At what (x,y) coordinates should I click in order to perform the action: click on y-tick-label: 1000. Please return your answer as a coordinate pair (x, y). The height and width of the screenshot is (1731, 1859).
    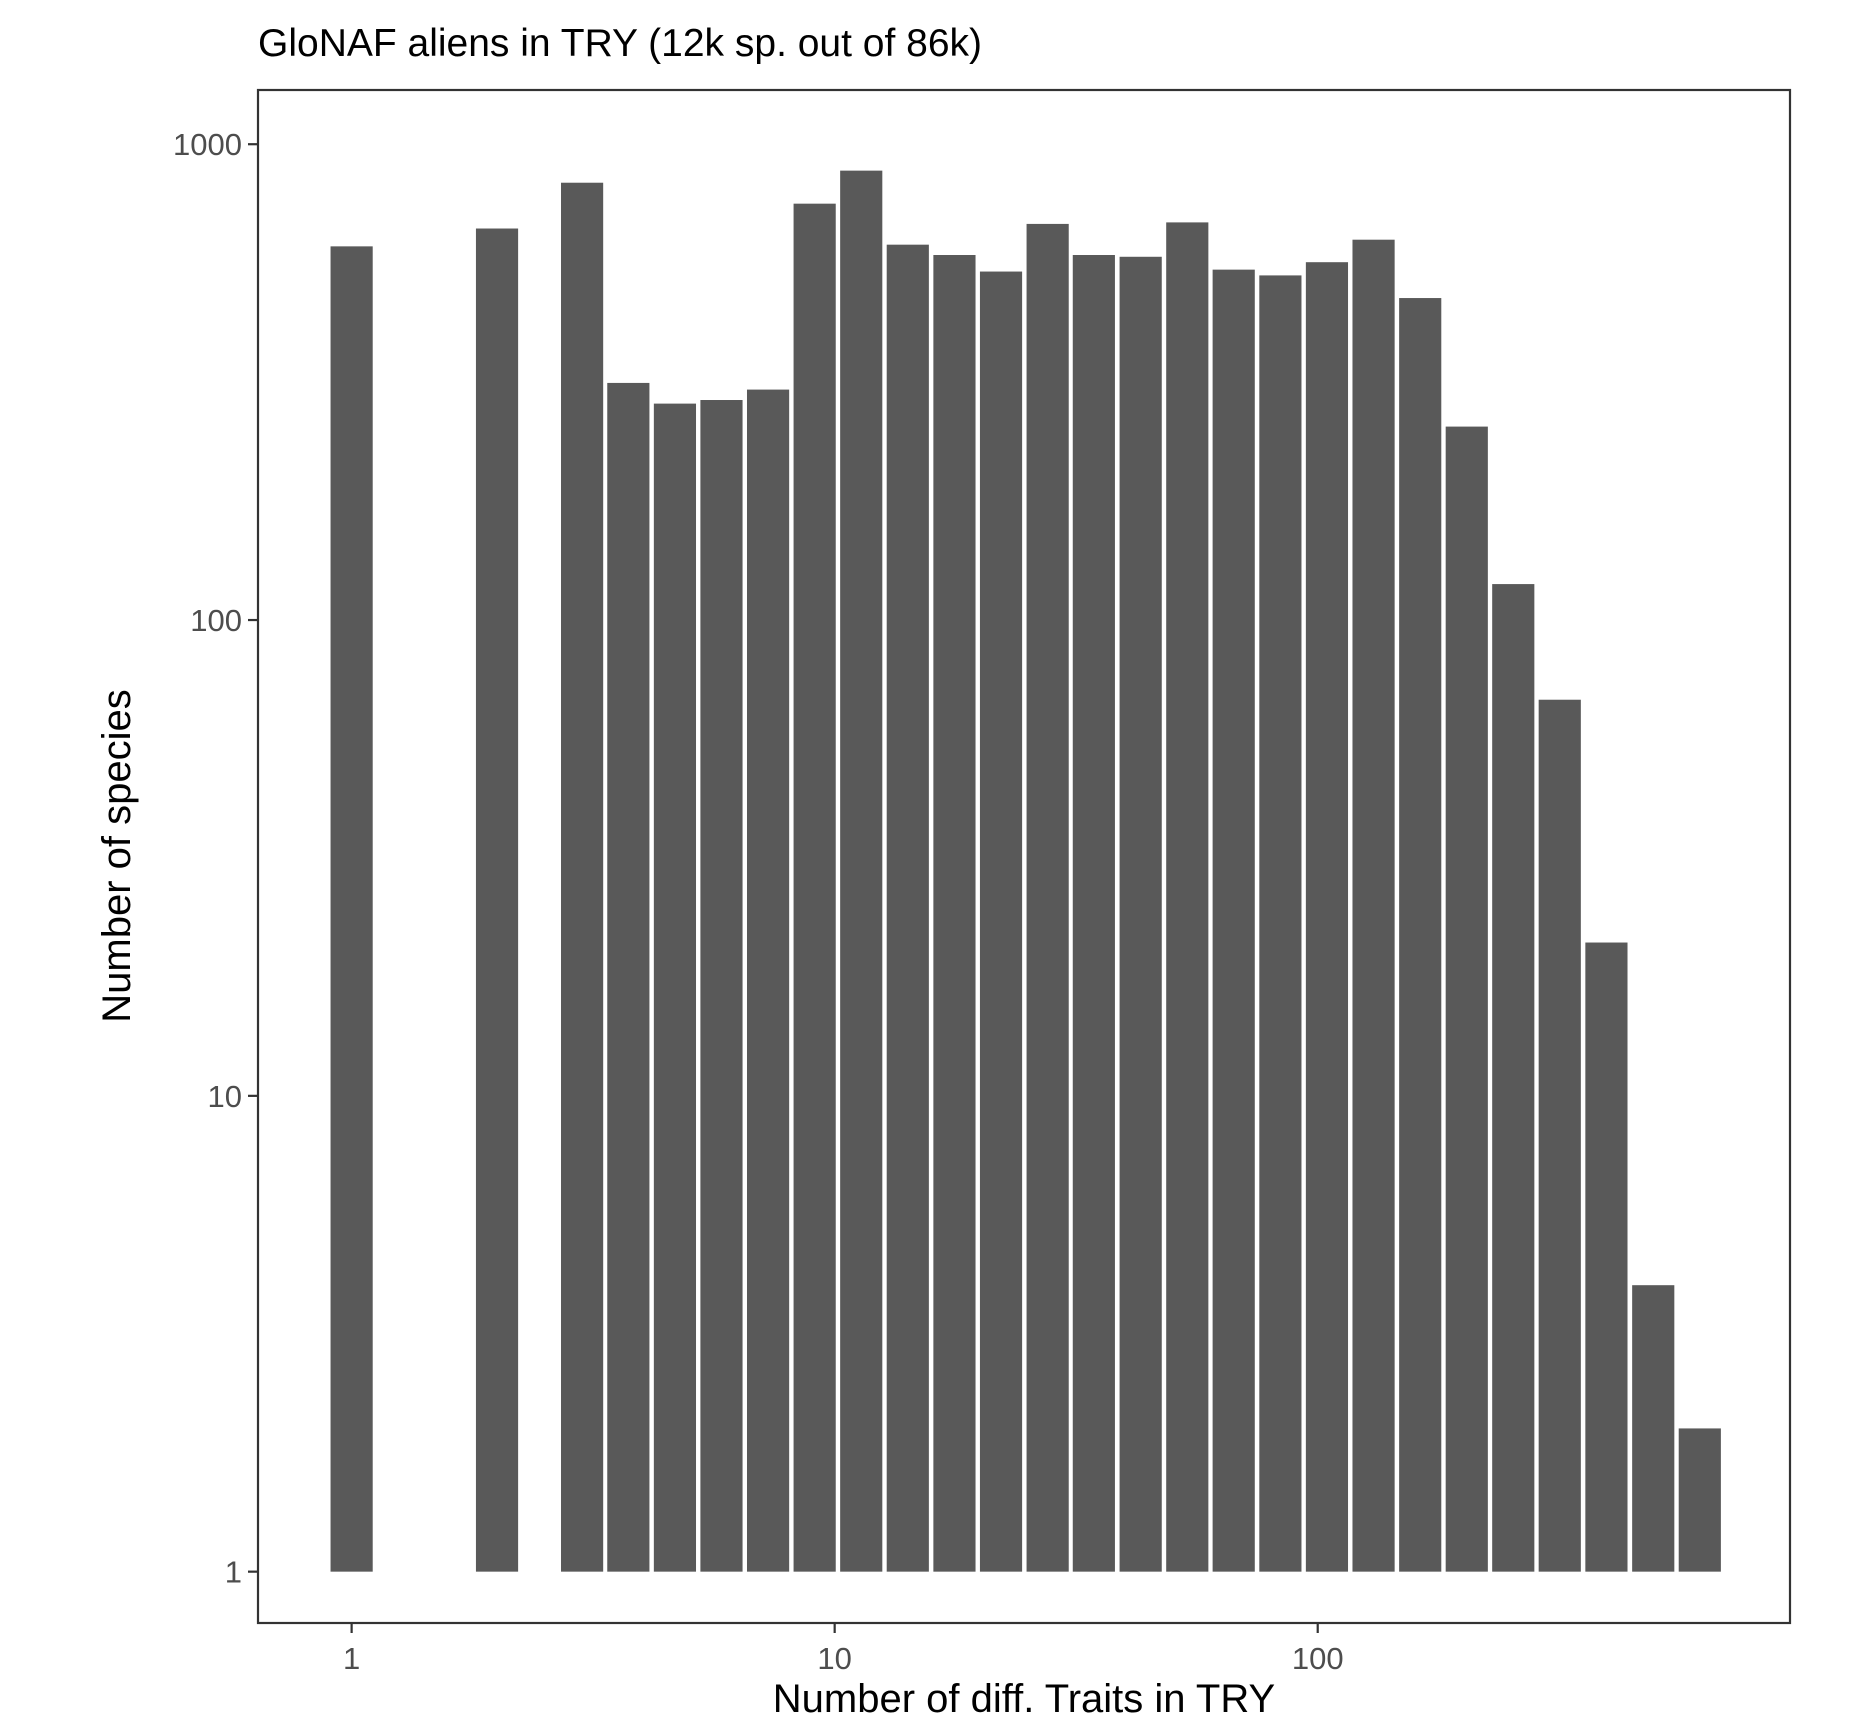
    Looking at the image, I should click on (207, 144).